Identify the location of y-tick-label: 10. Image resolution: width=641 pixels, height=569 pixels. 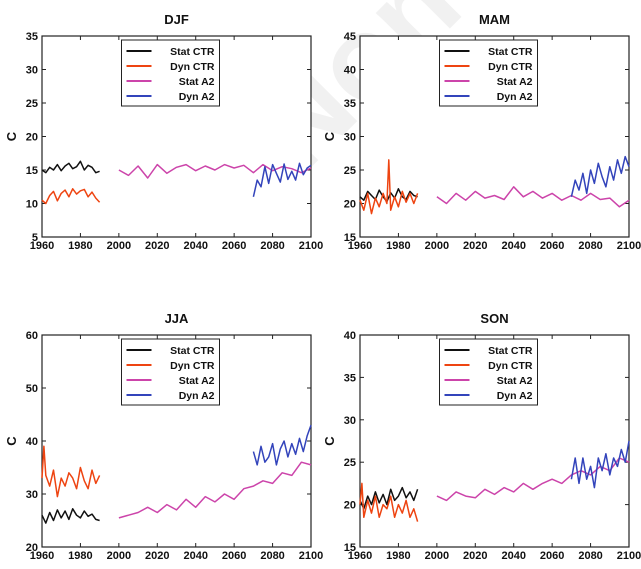
(32, 205).